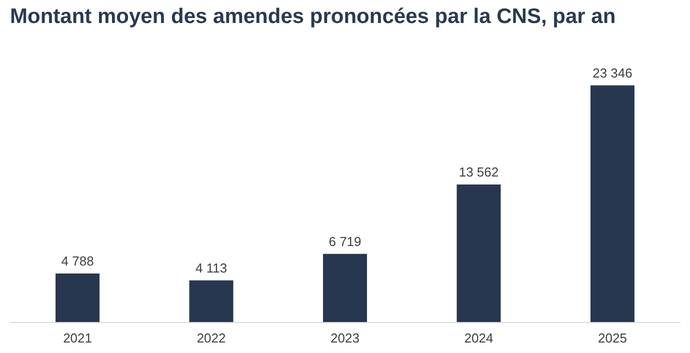 This screenshot has height=353, width=690. Describe the element at coordinates (77, 338) in the screenshot. I see `x-tick-label: 2021` at that location.